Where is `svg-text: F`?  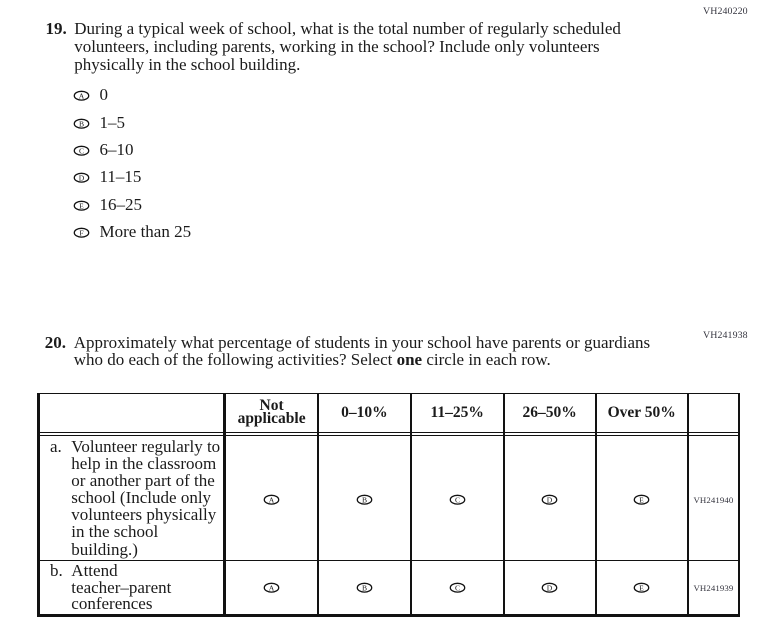
svg-text: F is located at coordinates (81, 232).